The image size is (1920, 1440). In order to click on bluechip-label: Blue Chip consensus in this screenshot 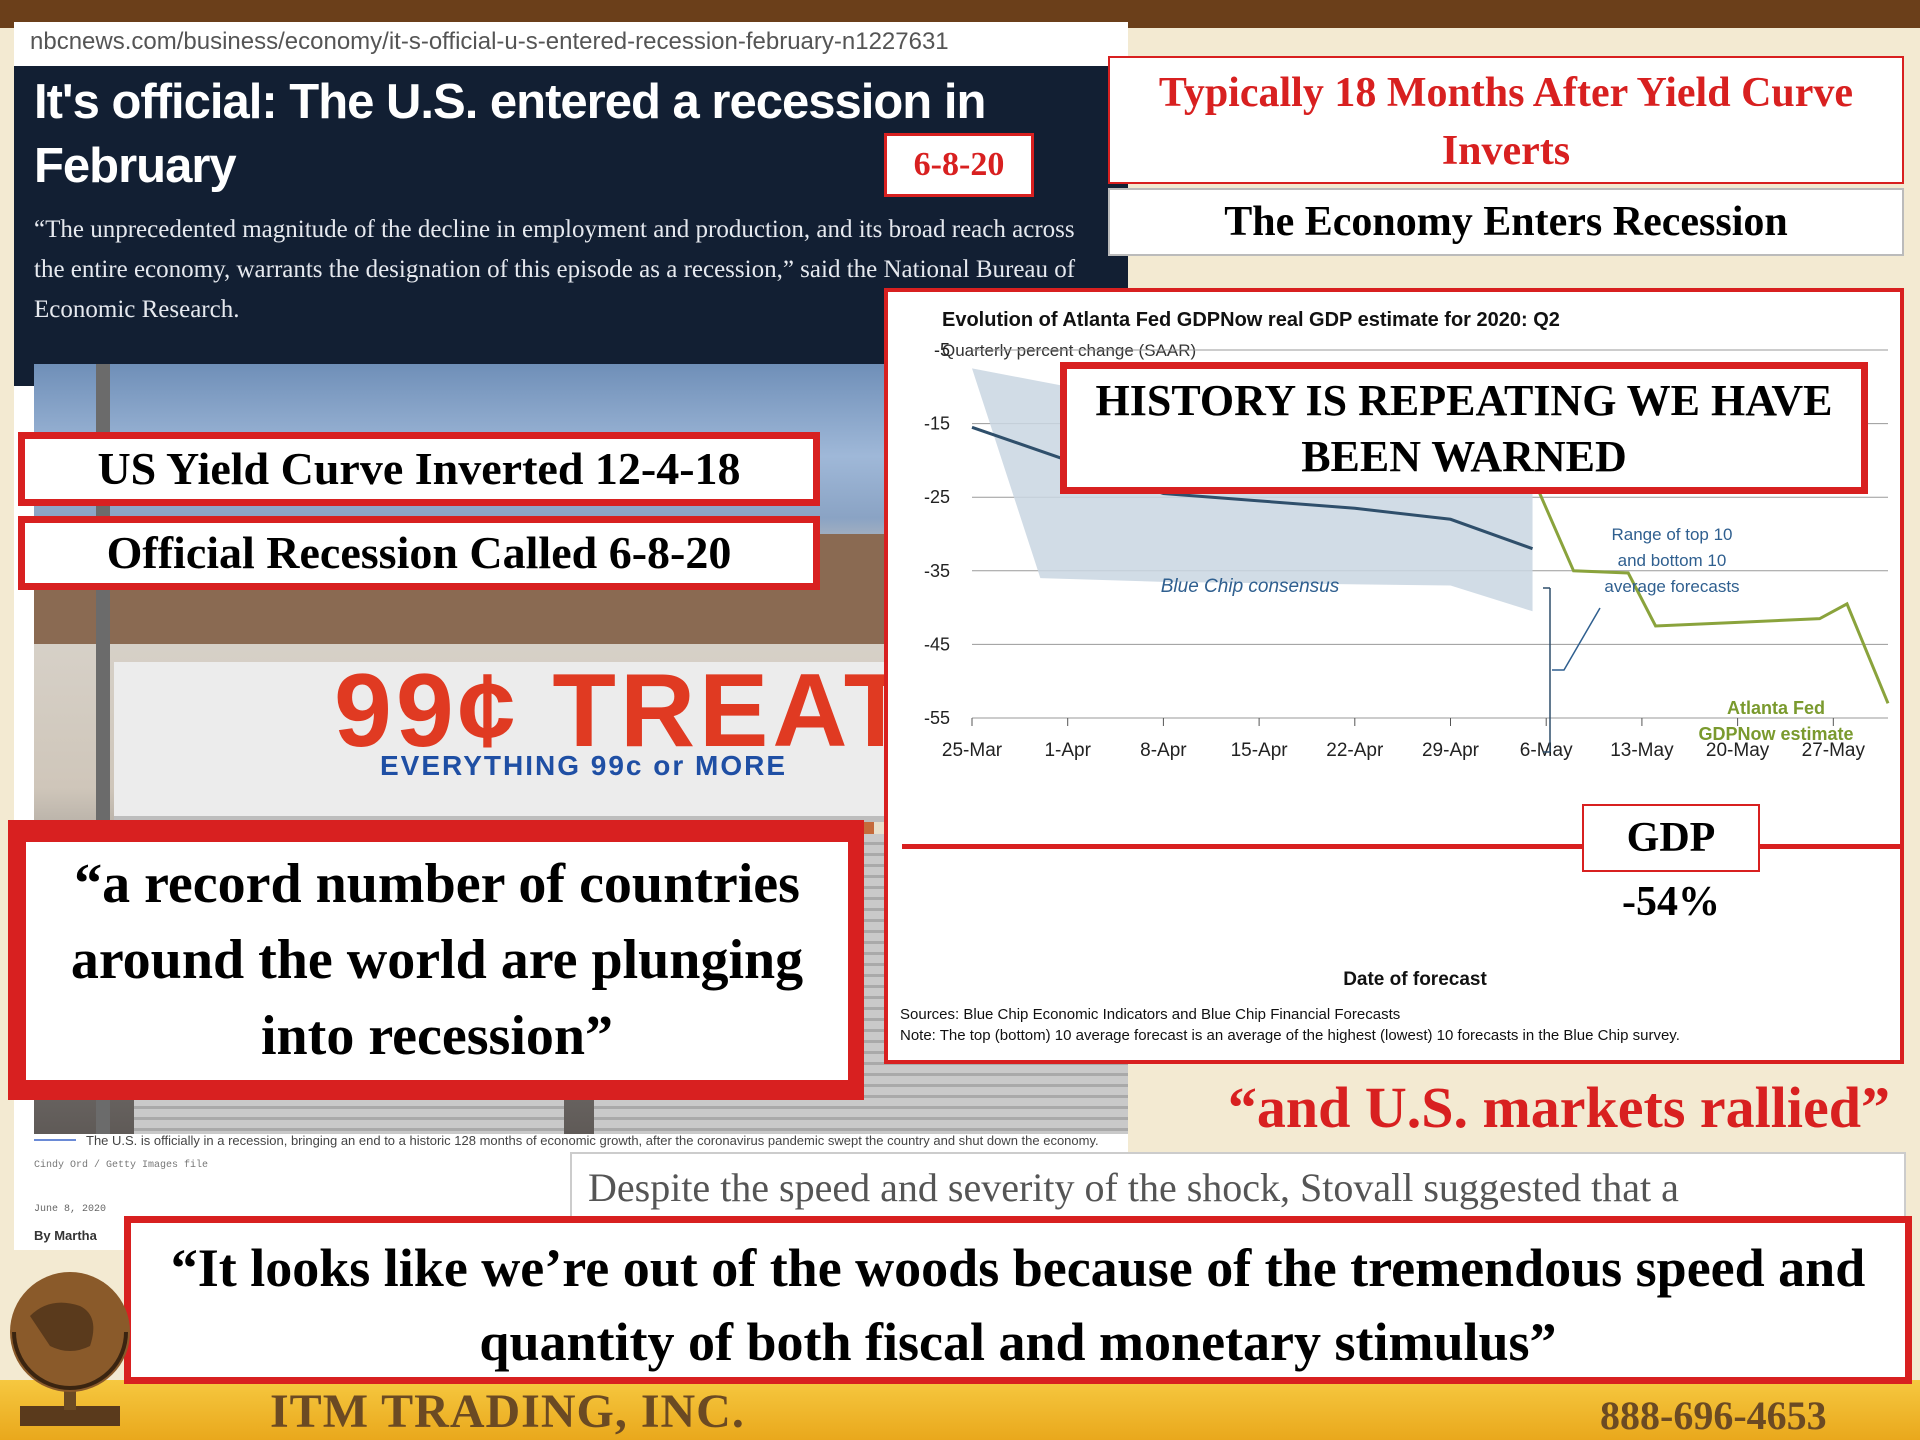, I will do `click(1250, 586)`.